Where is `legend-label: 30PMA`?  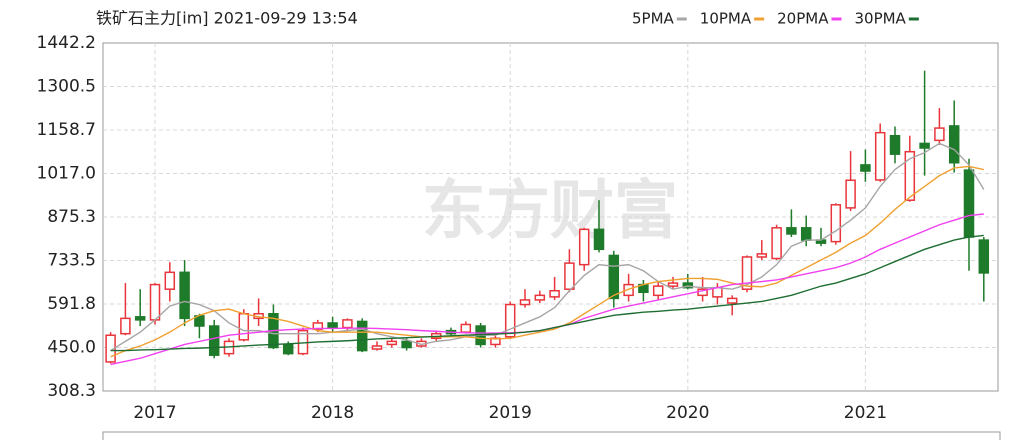 legend-label: 30PMA is located at coordinates (880, 19).